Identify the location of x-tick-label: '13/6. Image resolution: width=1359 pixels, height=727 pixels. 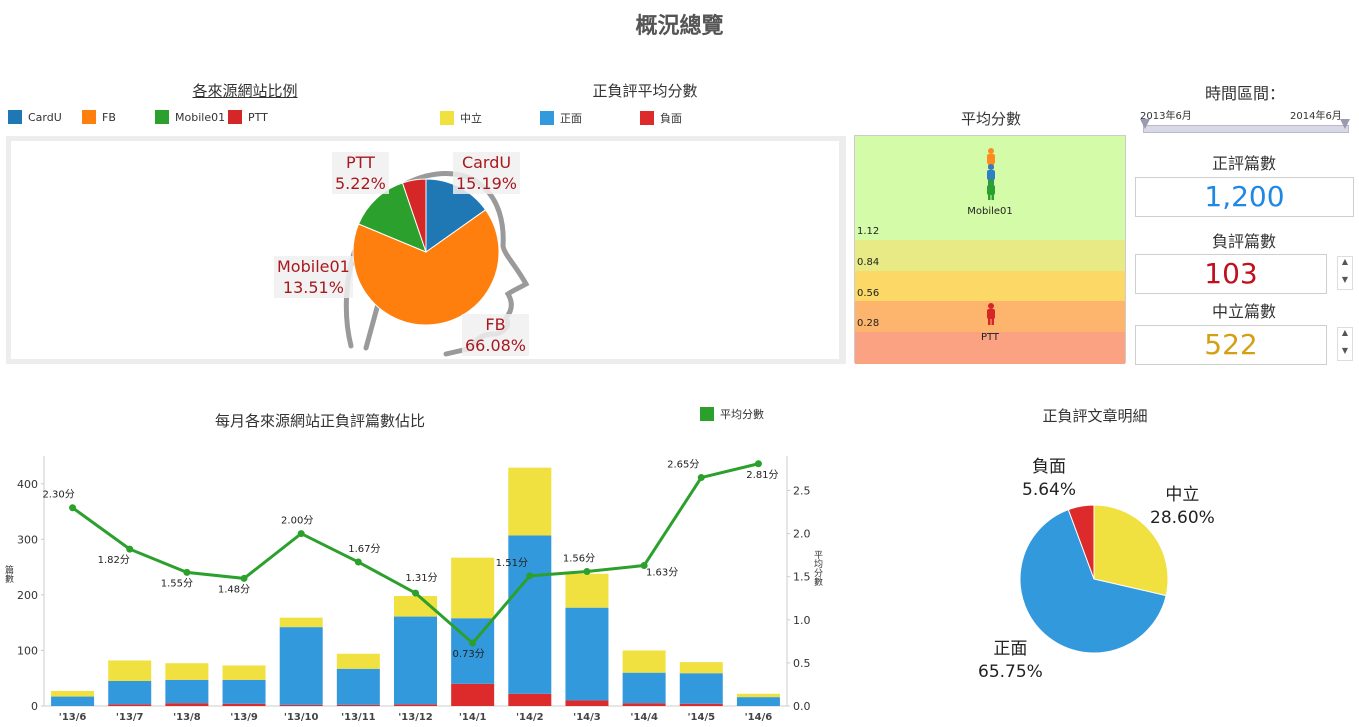
(73, 717).